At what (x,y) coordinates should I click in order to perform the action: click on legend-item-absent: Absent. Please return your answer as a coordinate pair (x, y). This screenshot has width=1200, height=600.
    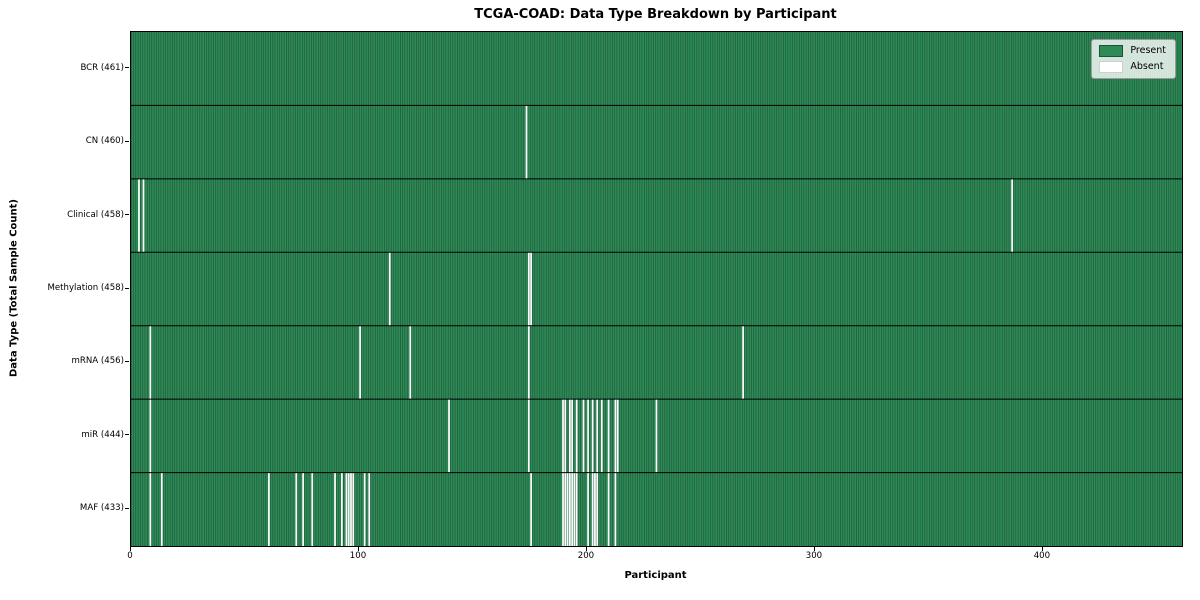
    Looking at the image, I should click on (1132, 67).